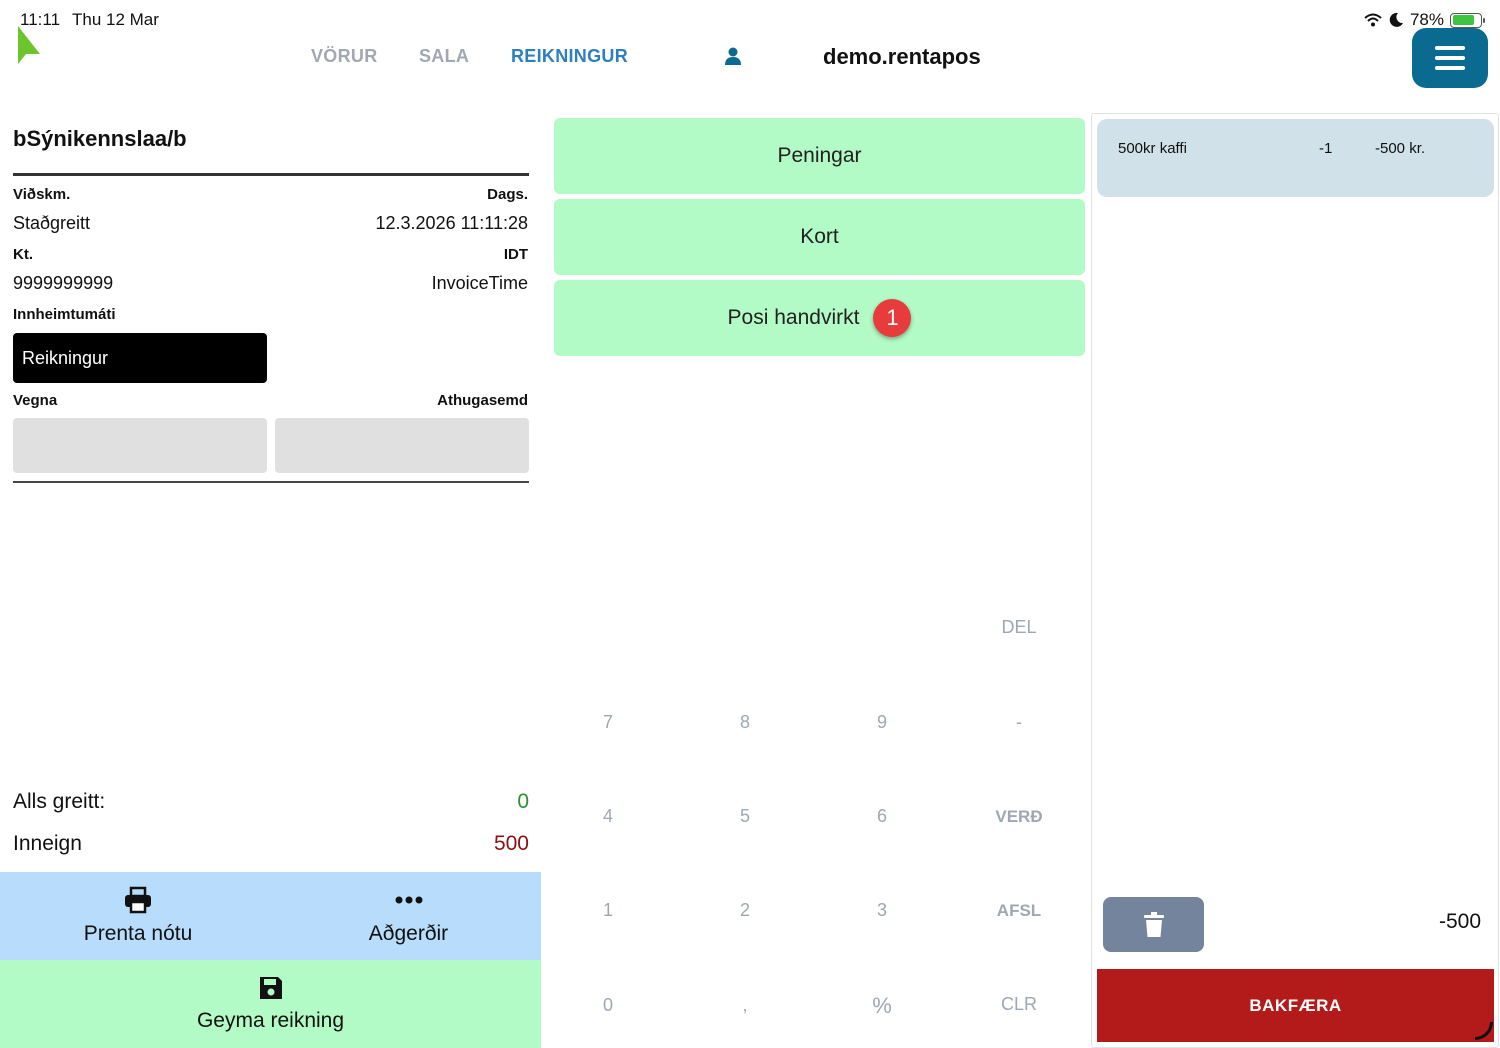  I want to click on site-name: demo.rentapos, so click(902, 56).